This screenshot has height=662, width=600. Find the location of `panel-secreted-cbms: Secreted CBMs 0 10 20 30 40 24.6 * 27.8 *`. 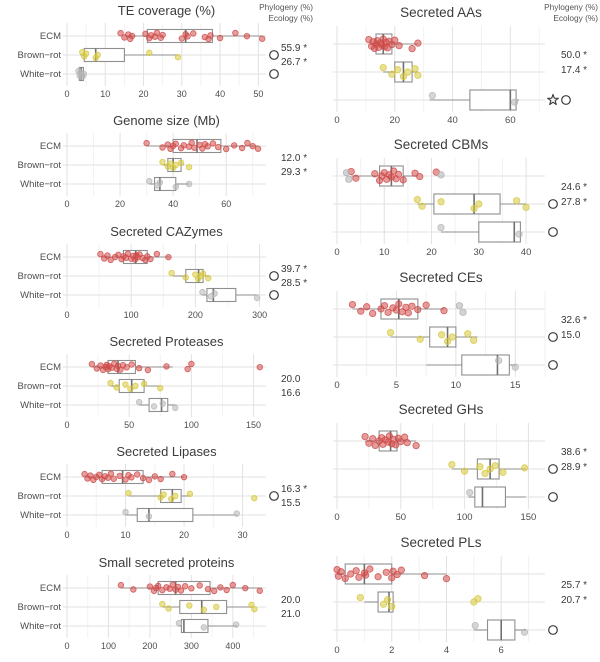

panel-secreted-cbms: Secreted CBMs 0 10 20 30 40 24.6 * 27.8 * is located at coordinates (460, 197).